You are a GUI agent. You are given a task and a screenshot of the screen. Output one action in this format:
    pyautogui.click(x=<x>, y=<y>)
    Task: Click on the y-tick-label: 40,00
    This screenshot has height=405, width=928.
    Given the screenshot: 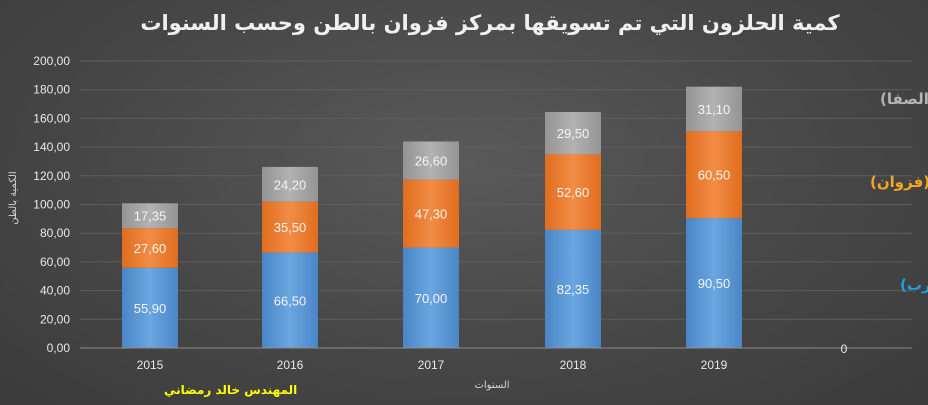 What is the action you would take?
    pyautogui.click(x=55, y=291)
    